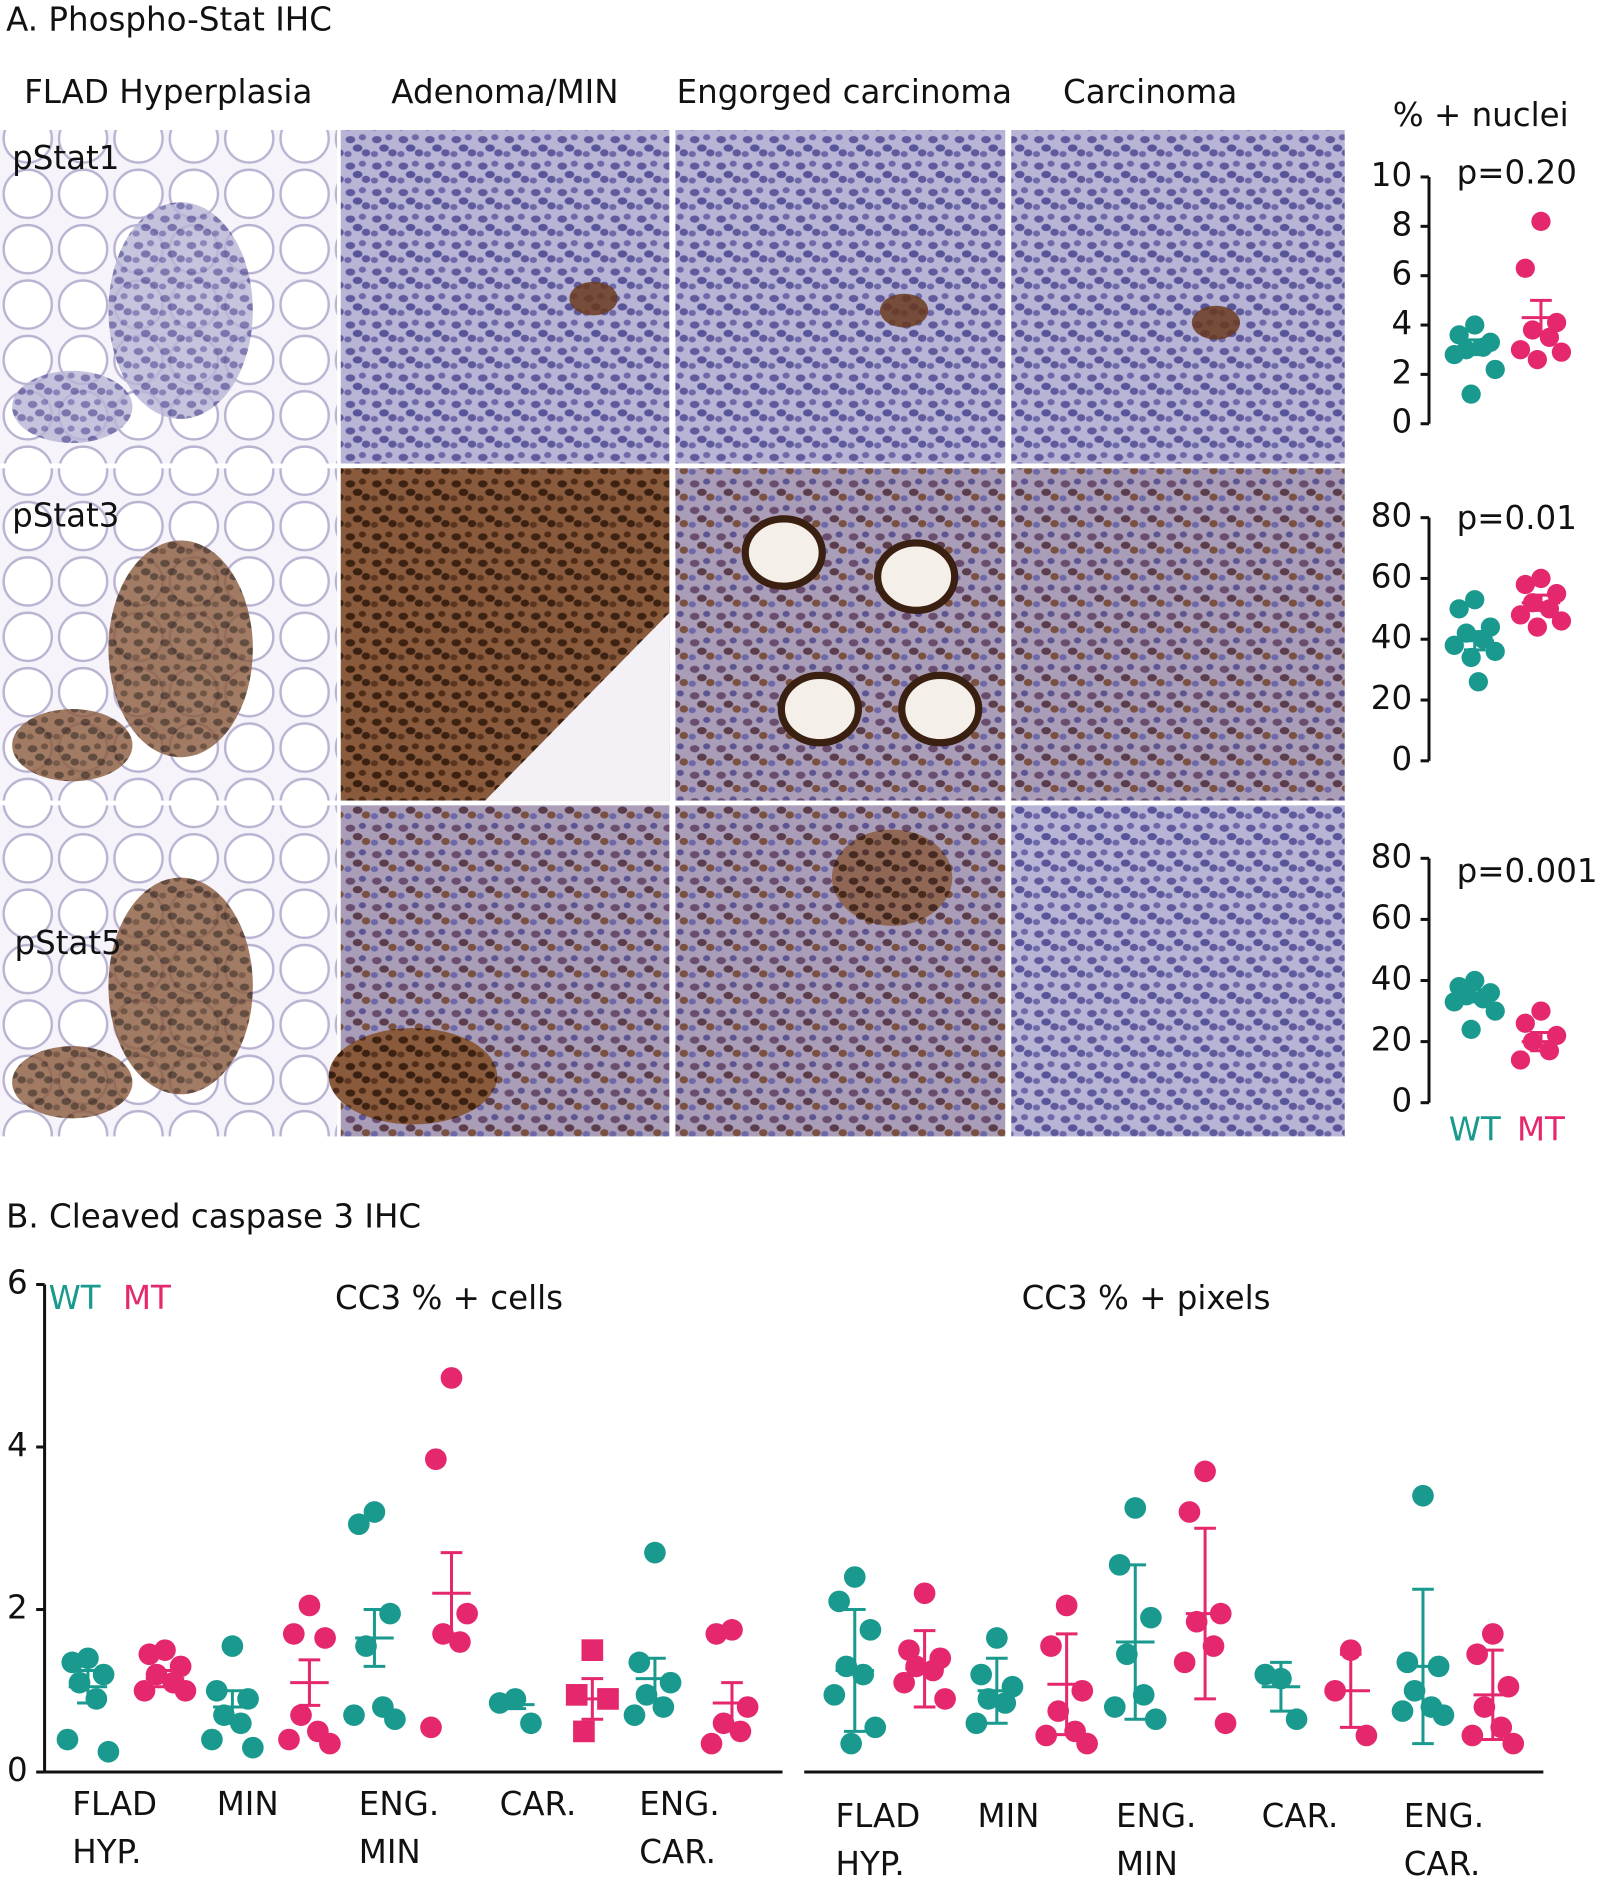  Describe the element at coordinates (1391, 637) in the screenshot. I see `y-tick-label: 40` at that location.